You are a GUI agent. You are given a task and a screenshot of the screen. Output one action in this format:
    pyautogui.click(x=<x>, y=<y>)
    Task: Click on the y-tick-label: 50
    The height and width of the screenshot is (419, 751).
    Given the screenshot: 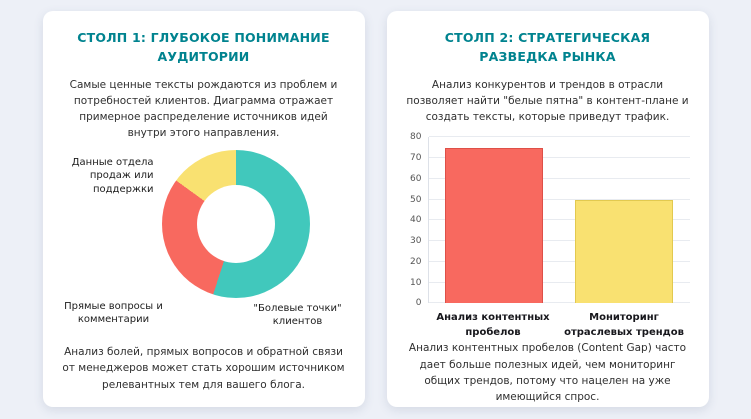 What is the action you would take?
    pyautogui.click(x=416, y=199)
    